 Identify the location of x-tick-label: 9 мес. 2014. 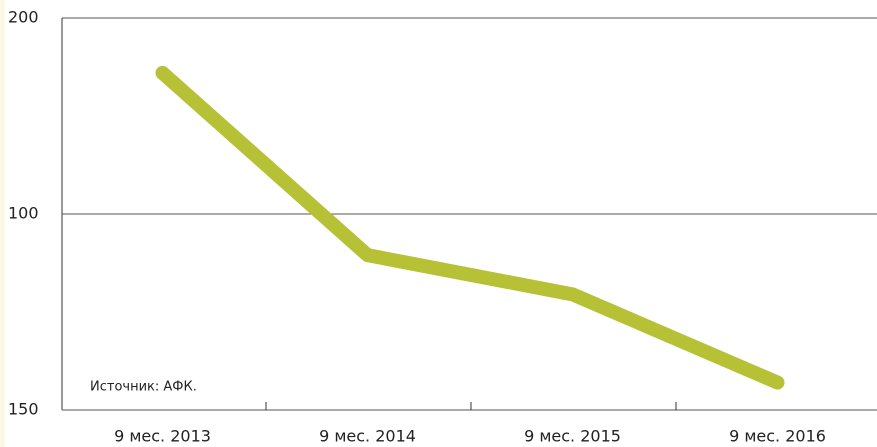
(367, 436).